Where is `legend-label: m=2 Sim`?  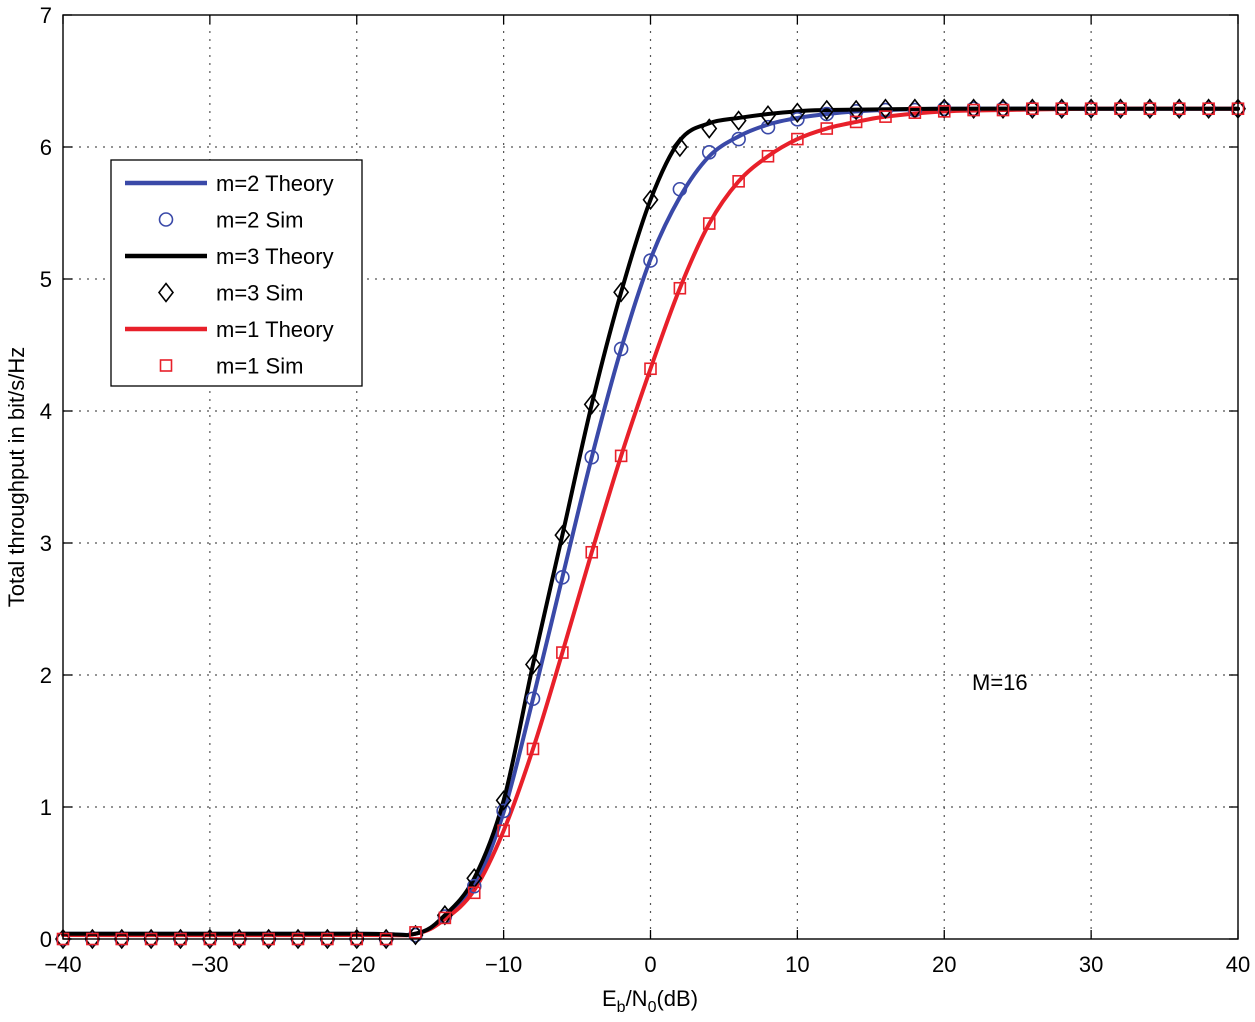
legend-label: m=2 Sim is located at coordinates (259, 220).